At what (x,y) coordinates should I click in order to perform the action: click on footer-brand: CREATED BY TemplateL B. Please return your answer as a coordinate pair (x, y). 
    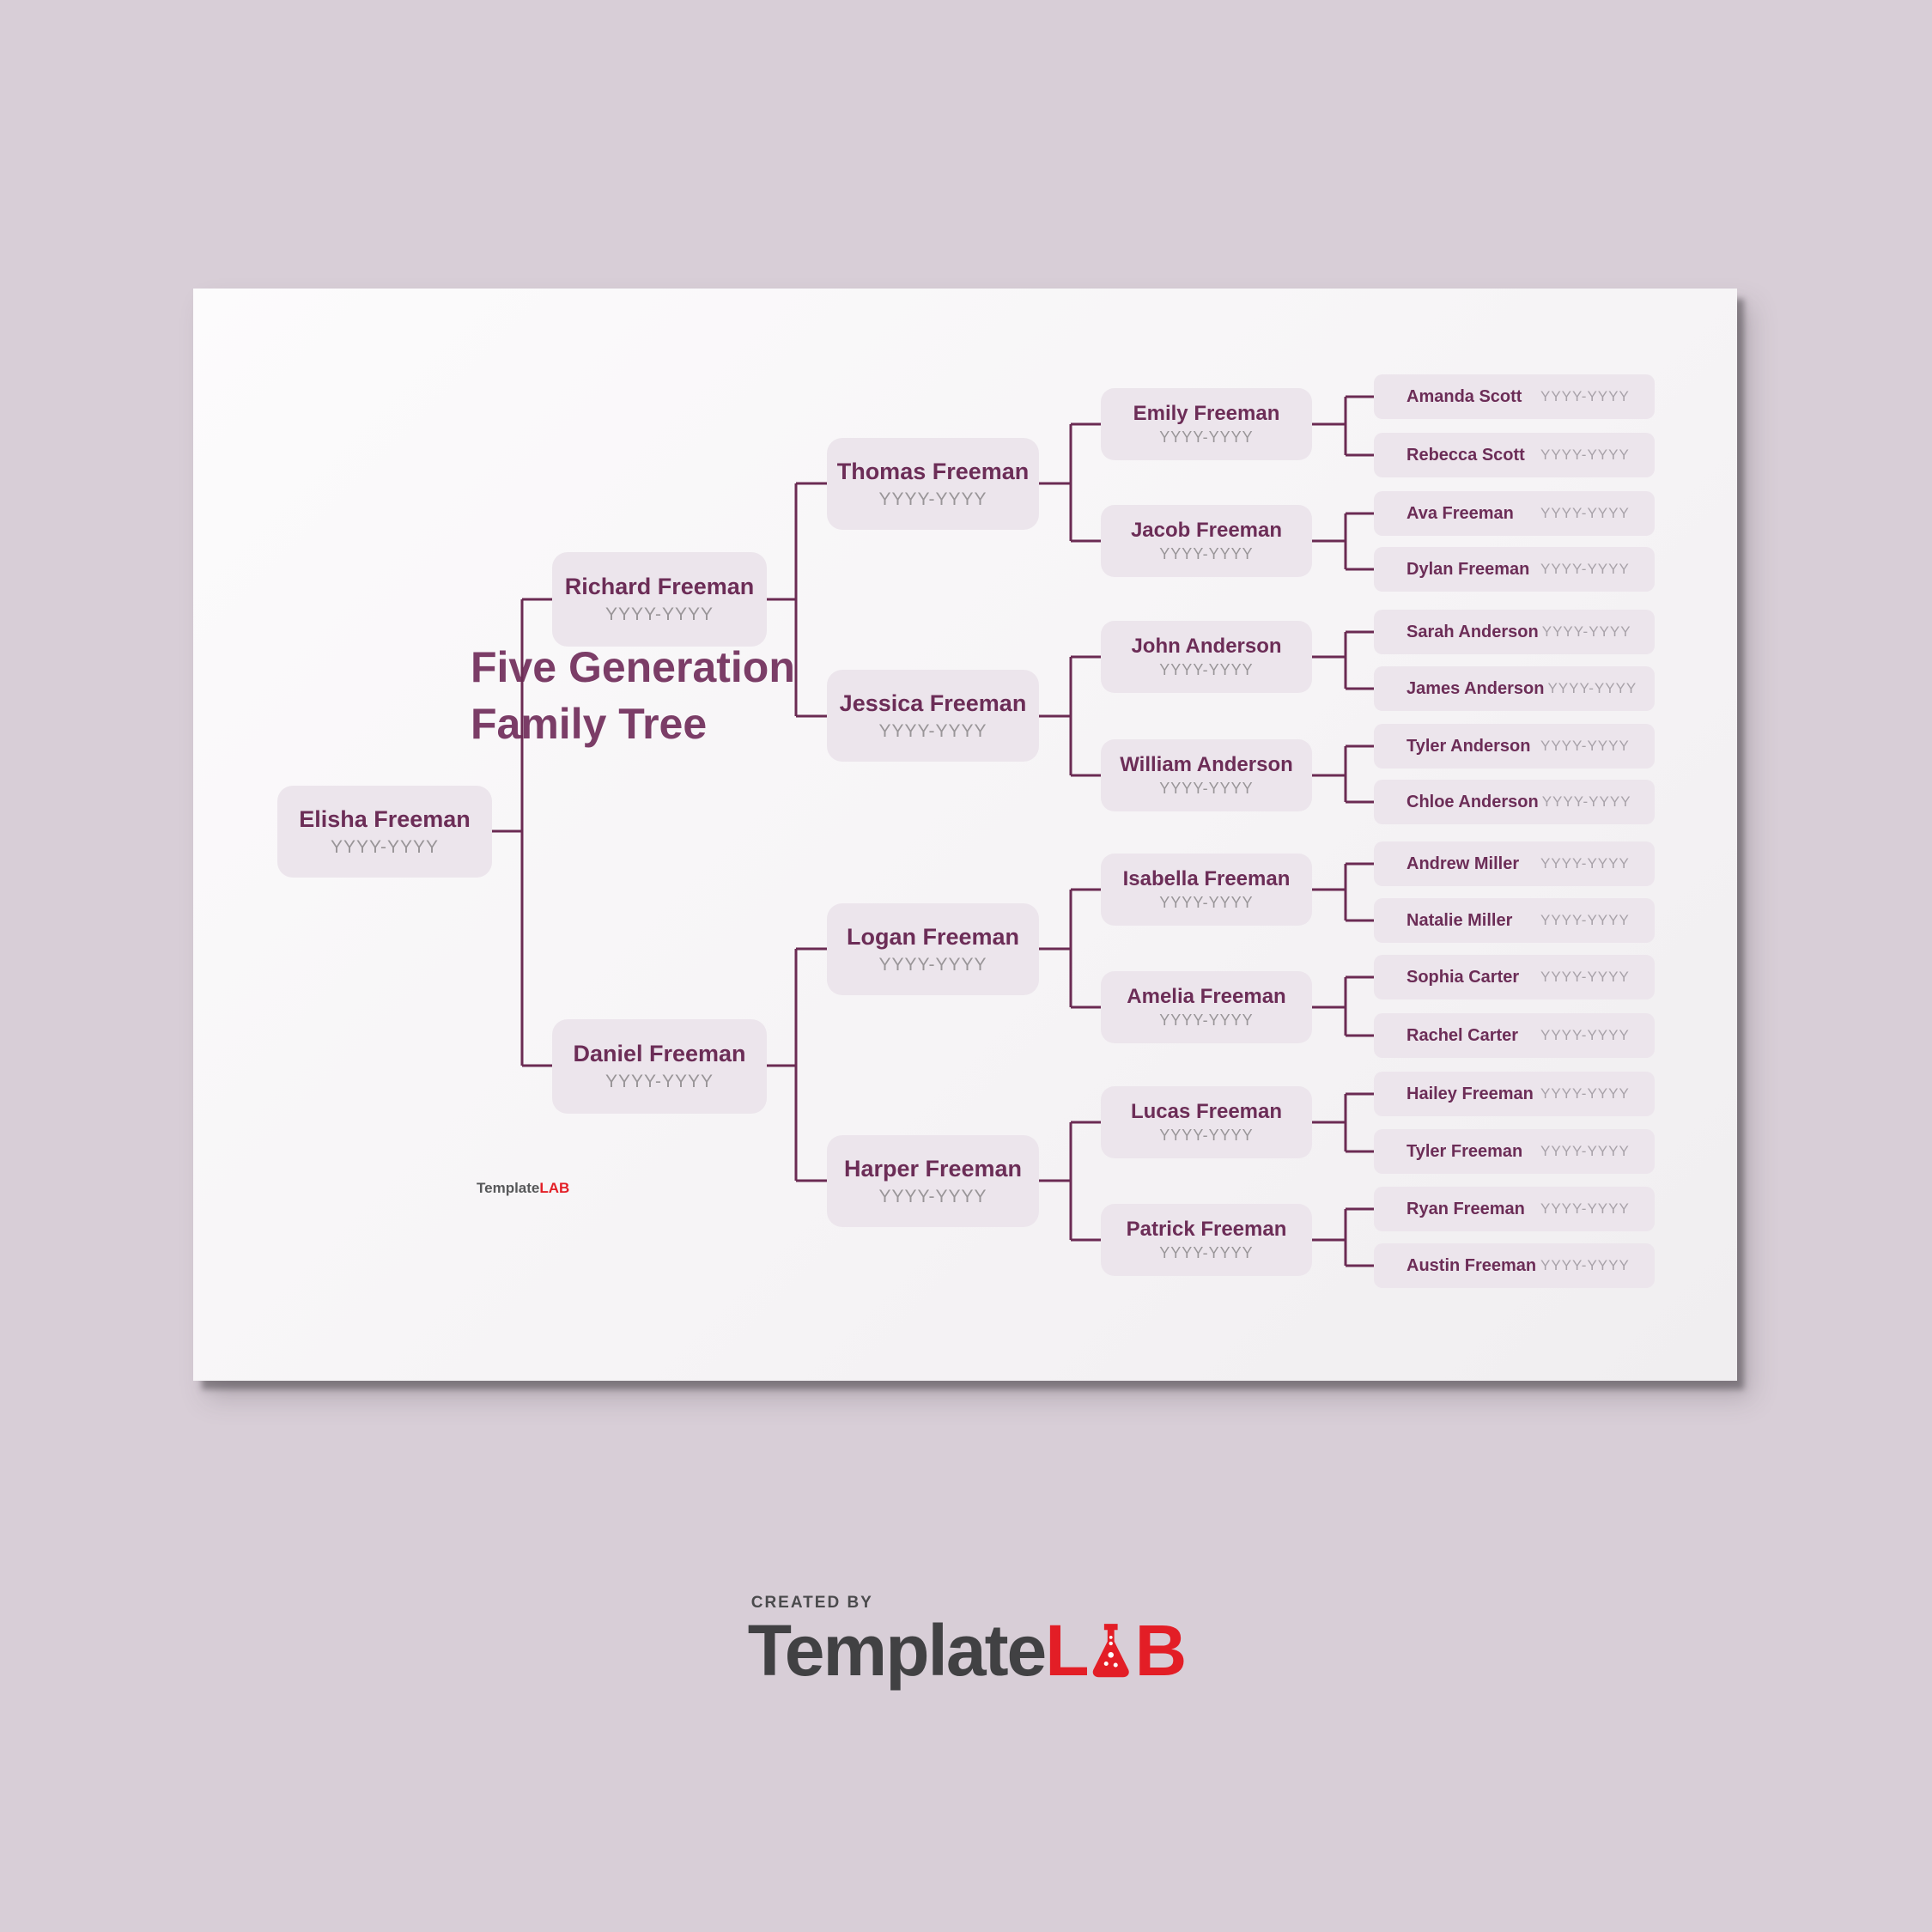
    Looking at the image, I should click on (968, 1640).